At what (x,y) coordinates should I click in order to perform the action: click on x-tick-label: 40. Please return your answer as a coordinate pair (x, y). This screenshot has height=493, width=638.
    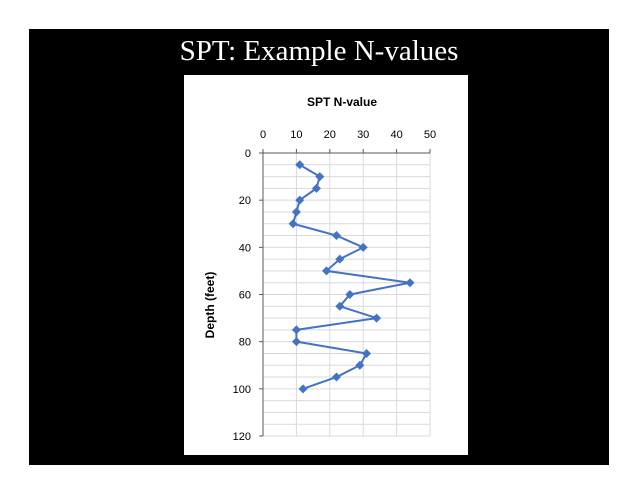
    Looking at the image, I should click on (396, 135).